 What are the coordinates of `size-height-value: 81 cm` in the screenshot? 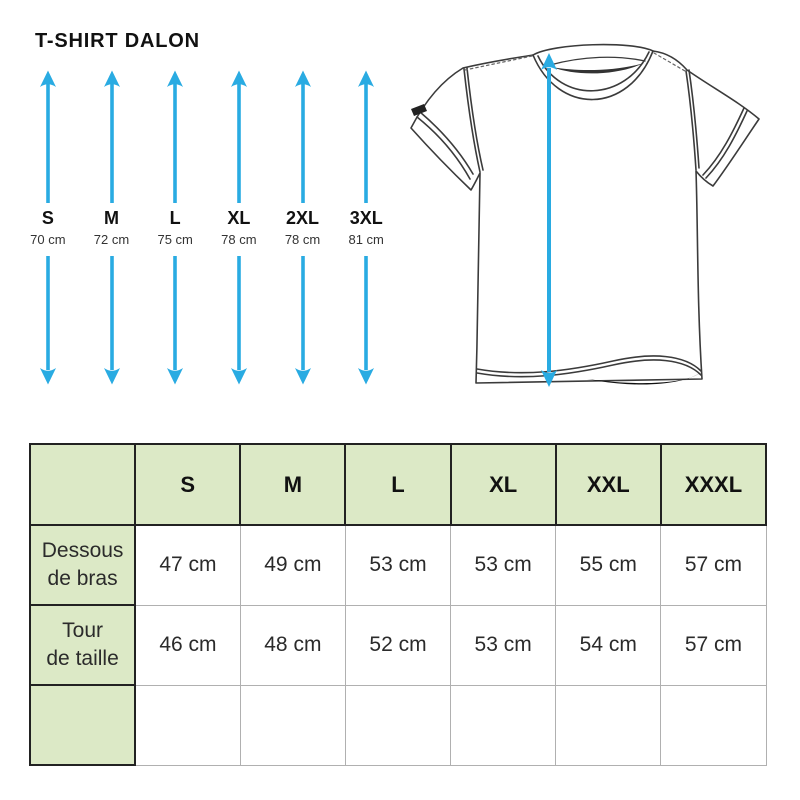 It's located at (366, 239).